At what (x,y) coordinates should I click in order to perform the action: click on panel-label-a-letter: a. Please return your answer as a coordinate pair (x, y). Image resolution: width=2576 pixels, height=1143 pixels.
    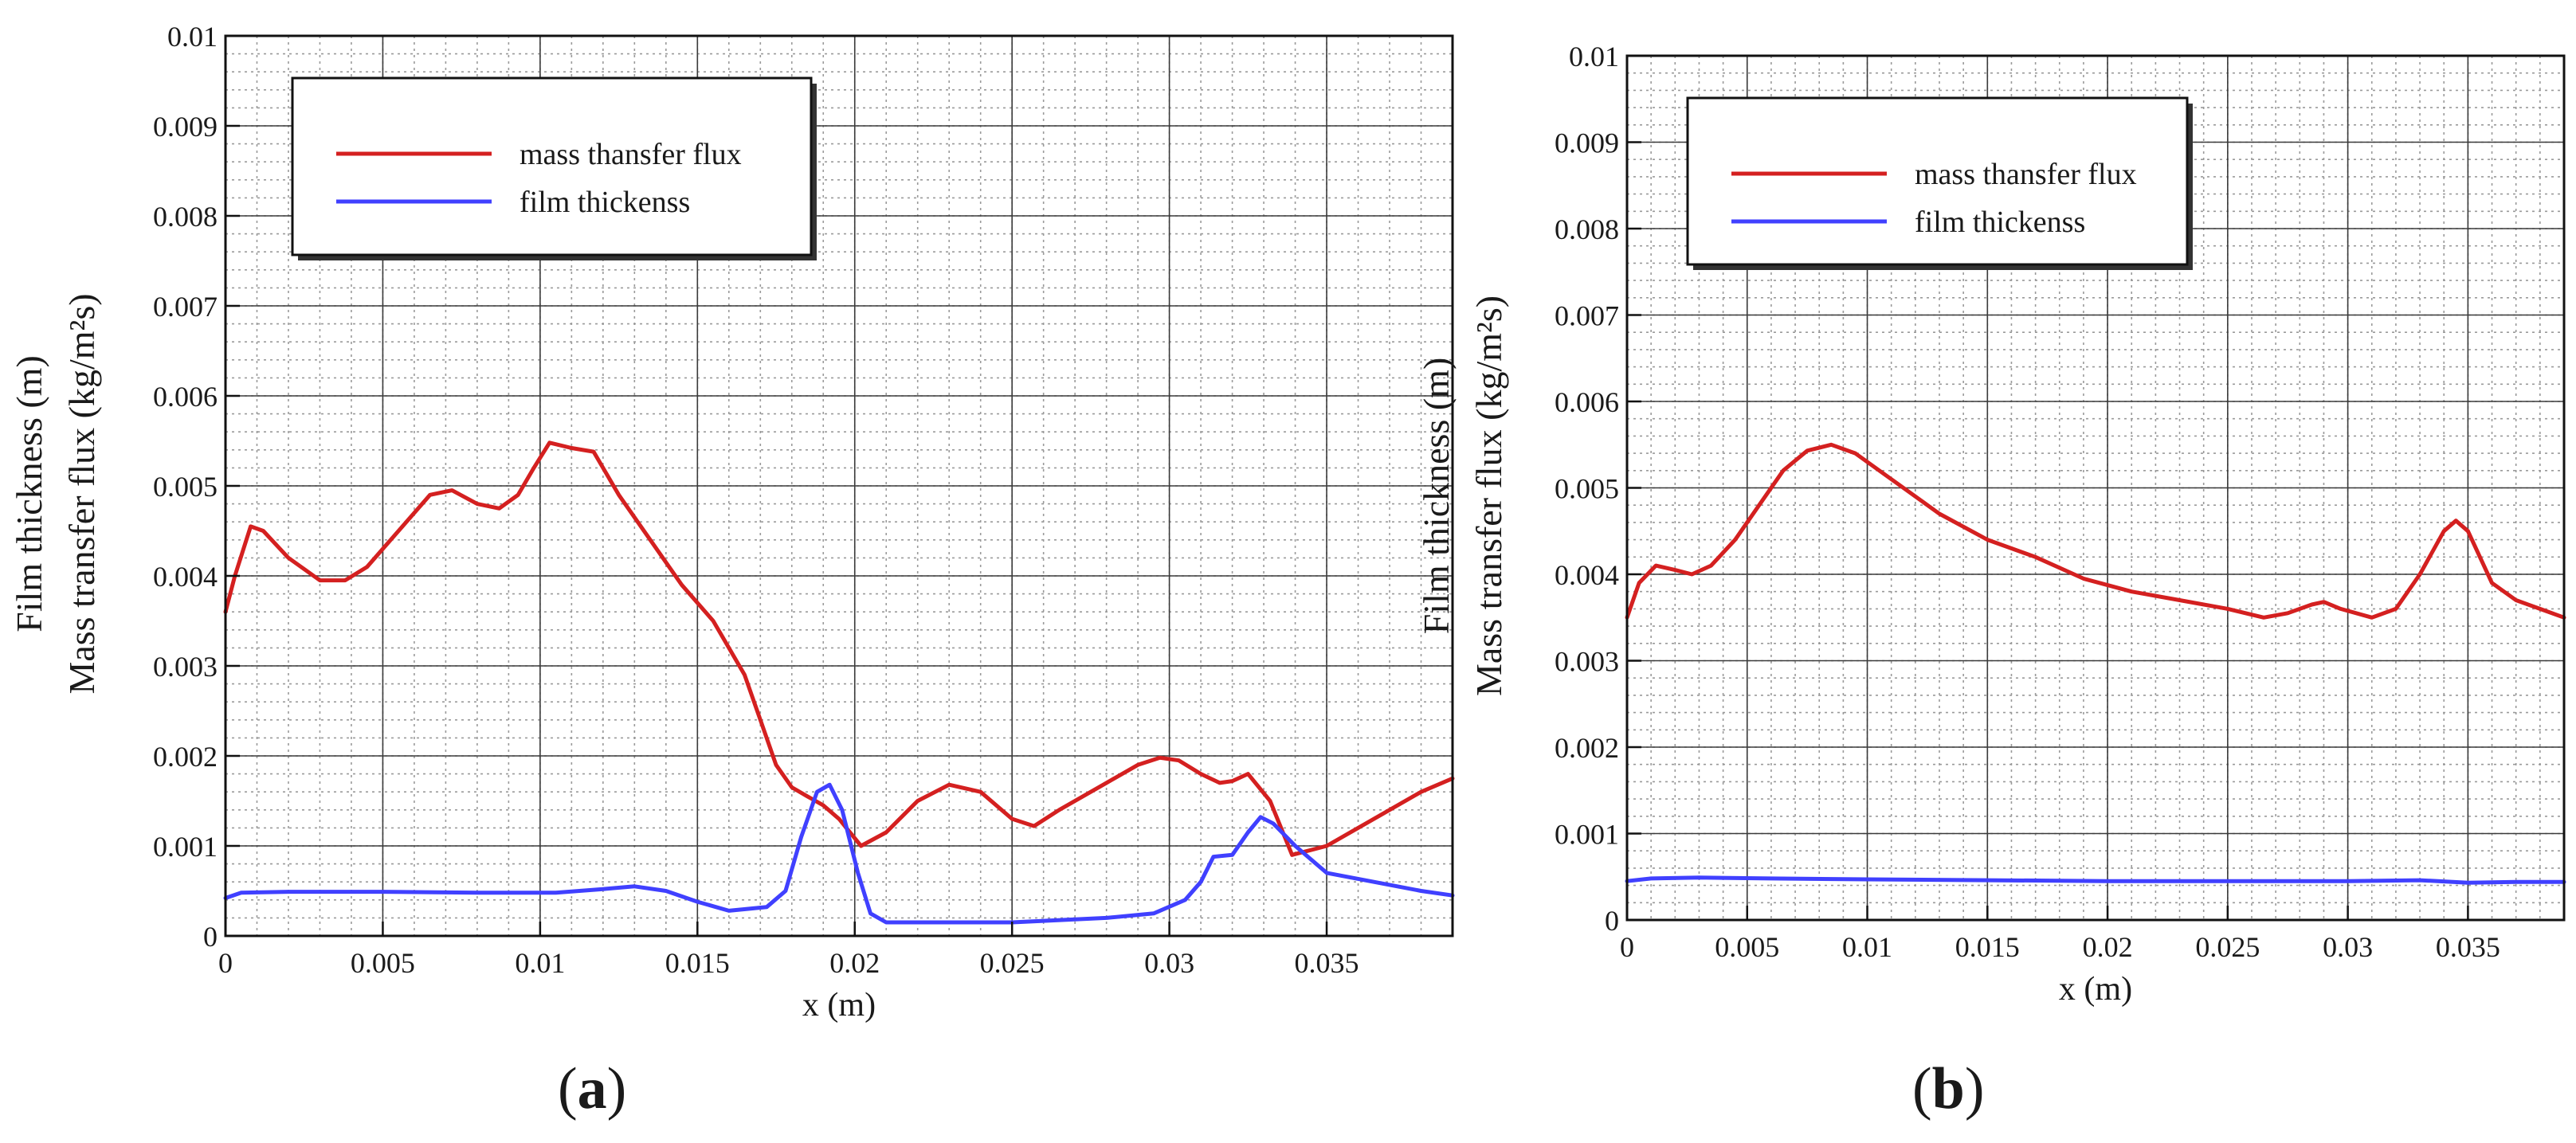
    Looking at the image, I should click on (592, 1089).